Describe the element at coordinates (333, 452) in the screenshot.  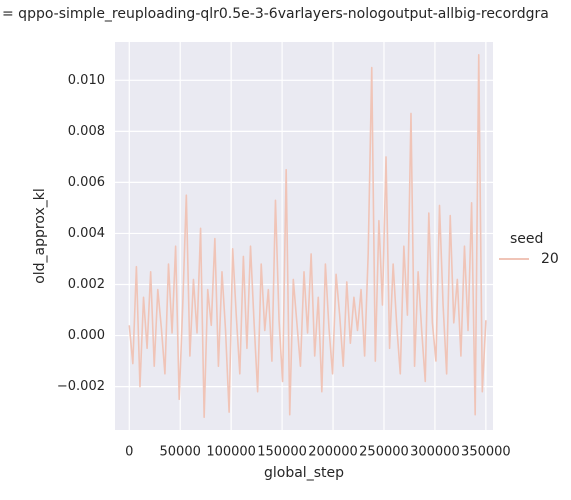
I see `x-tick-label: 200000` at that location.